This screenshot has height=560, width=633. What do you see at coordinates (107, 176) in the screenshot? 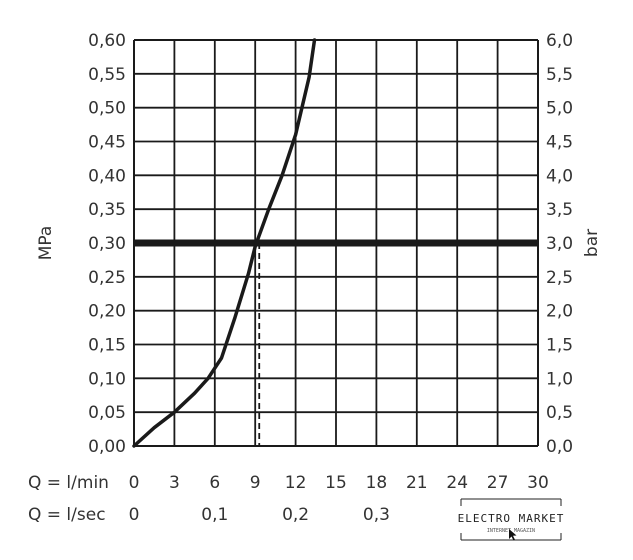
I see `y-tick-label-left: 0,40` at bounding box center [107, 176].